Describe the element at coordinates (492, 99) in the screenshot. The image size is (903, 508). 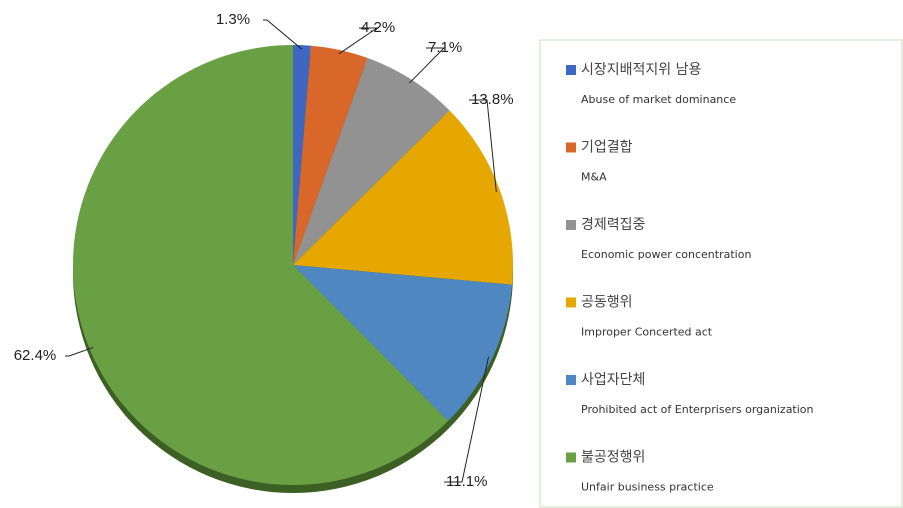
I see `data-label: 13.8%` at that location.